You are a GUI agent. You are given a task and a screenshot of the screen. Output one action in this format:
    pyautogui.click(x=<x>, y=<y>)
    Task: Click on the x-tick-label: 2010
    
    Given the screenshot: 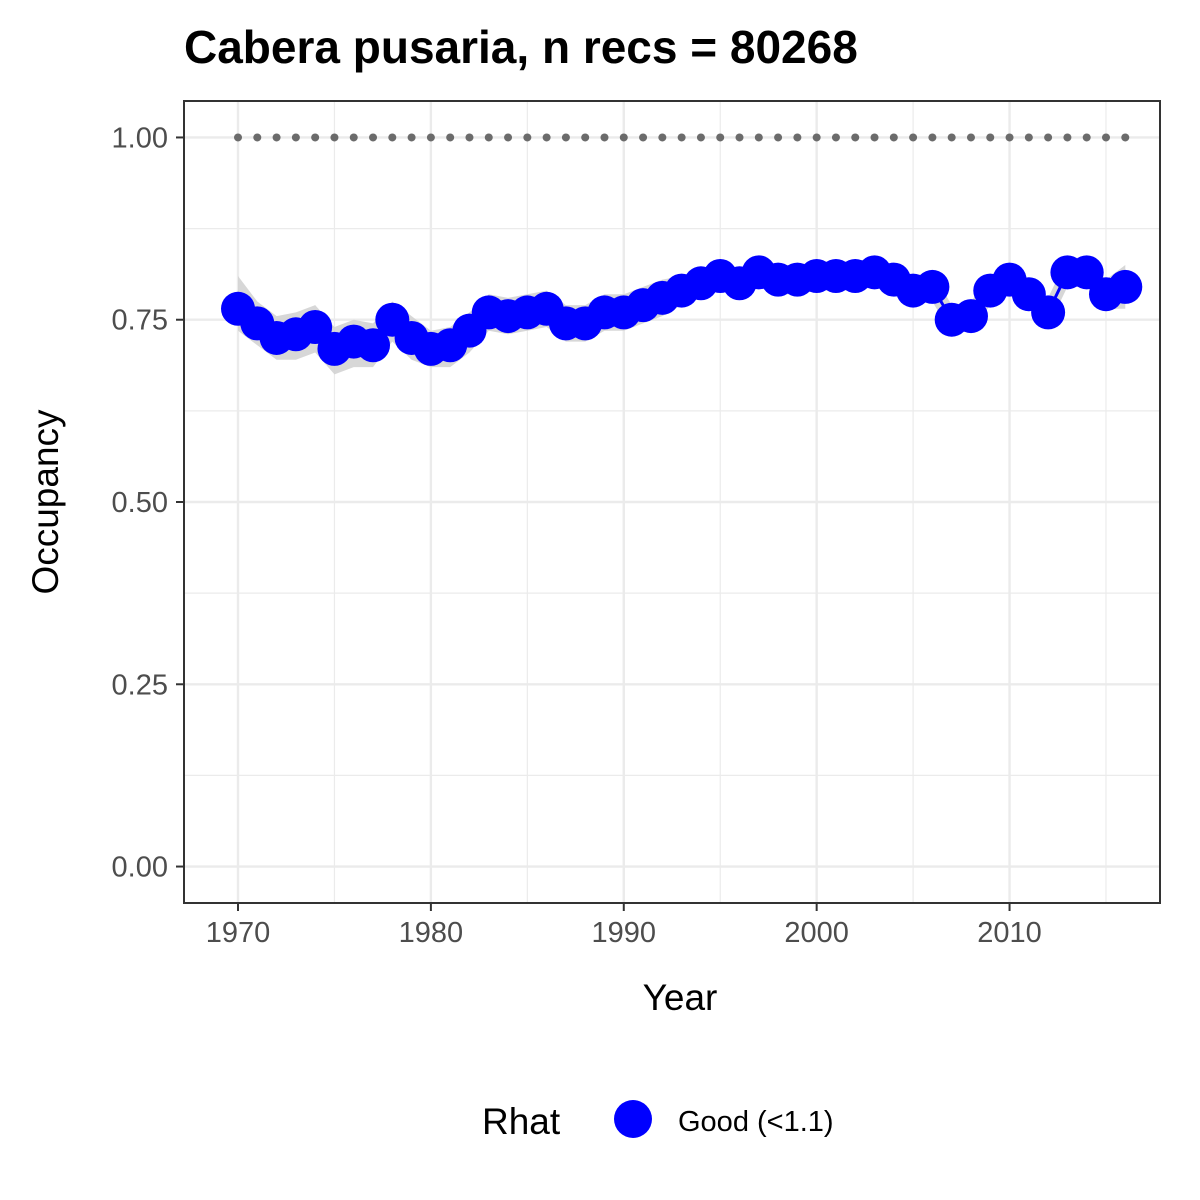 What is the action you would take?
    pyautogui.click(x=1009, y=933)
    